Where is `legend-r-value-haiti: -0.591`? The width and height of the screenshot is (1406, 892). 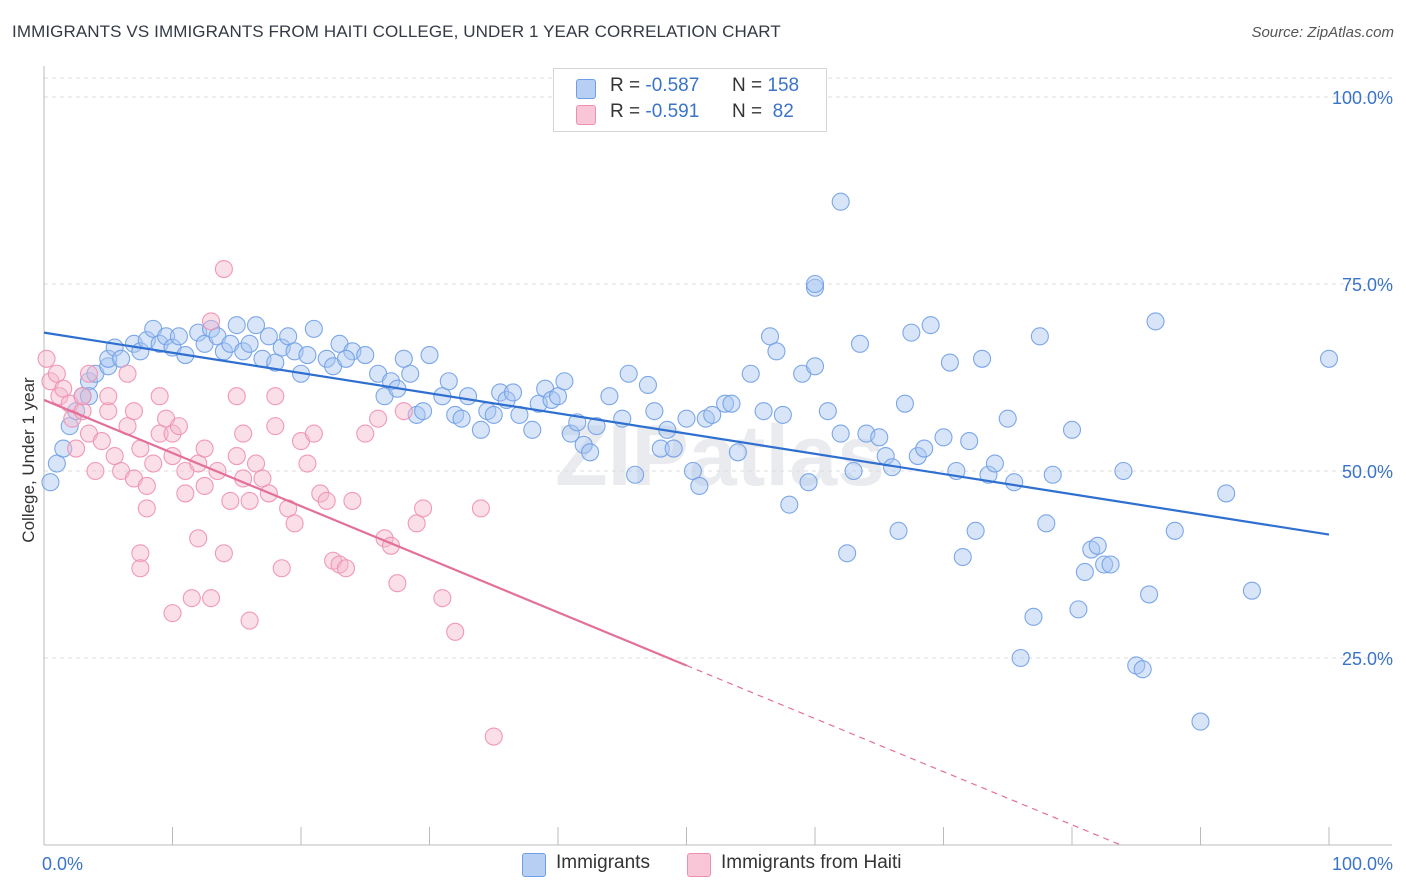
legend-r-value-haiti: -0.591 is located at coordinates (672, 111).